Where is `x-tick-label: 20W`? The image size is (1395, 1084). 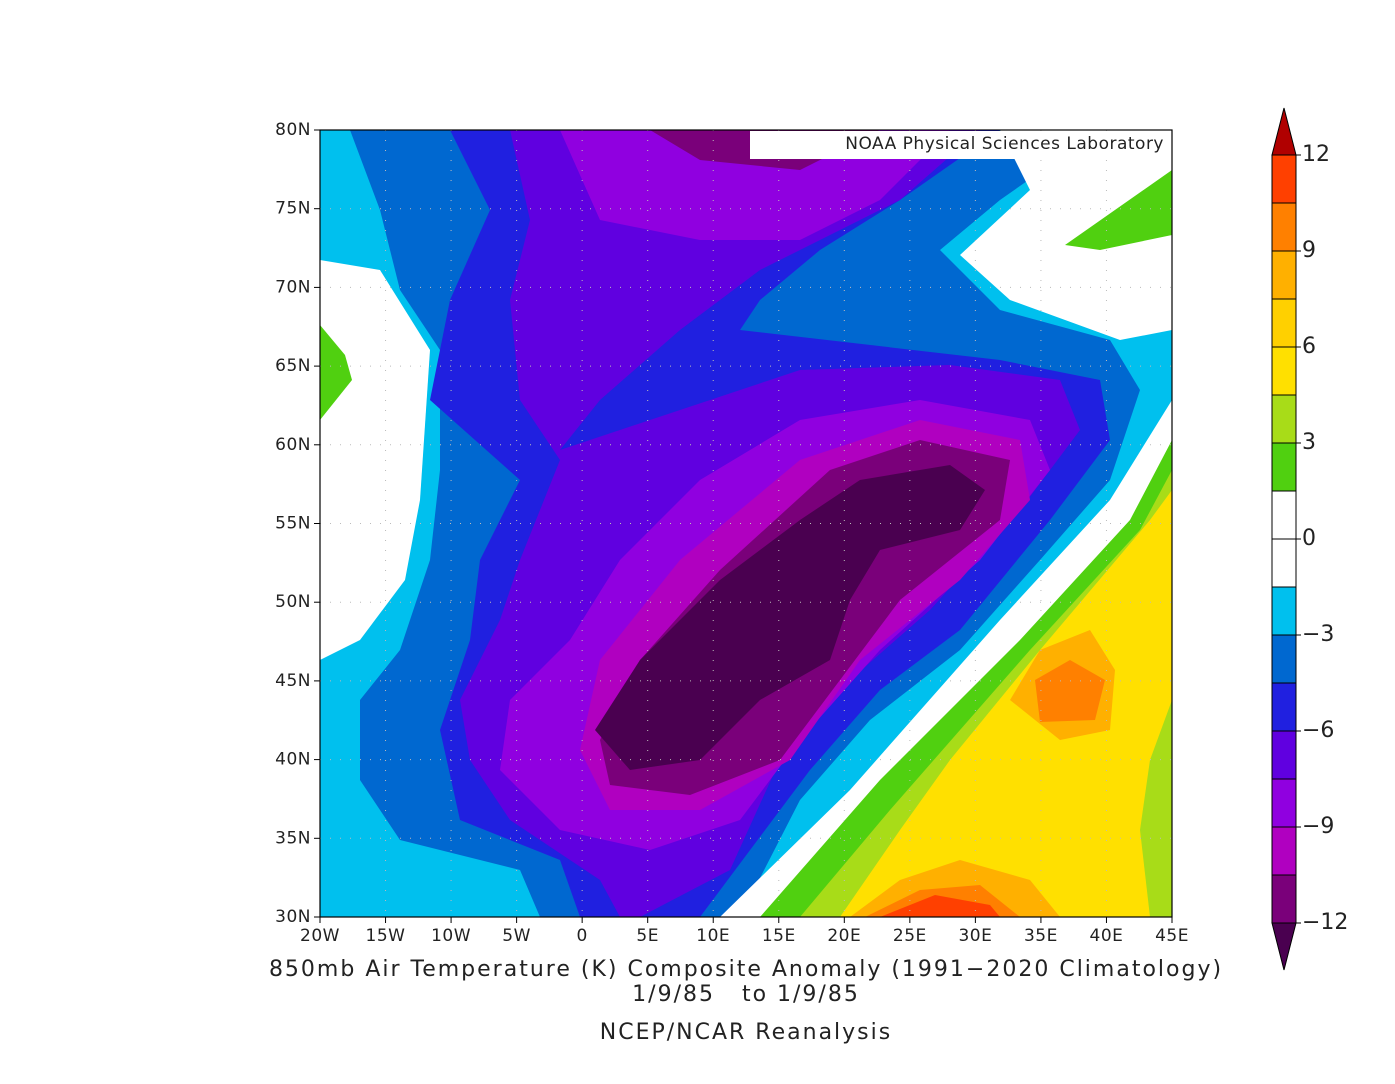 x-tick-label: 20W is located at coordinates (320, 936).